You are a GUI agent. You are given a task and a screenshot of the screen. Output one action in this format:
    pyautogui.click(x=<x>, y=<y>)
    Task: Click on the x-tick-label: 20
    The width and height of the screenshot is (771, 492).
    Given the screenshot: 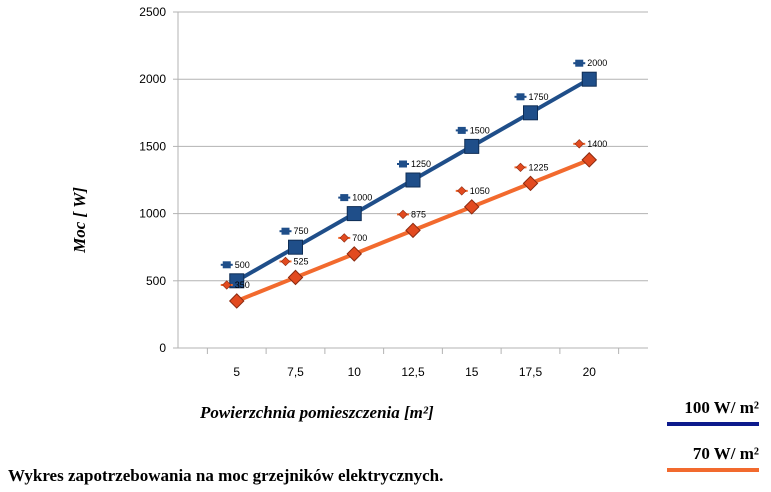 What is the action you would take?
    pyautogui.click(x=590, y=372)
    